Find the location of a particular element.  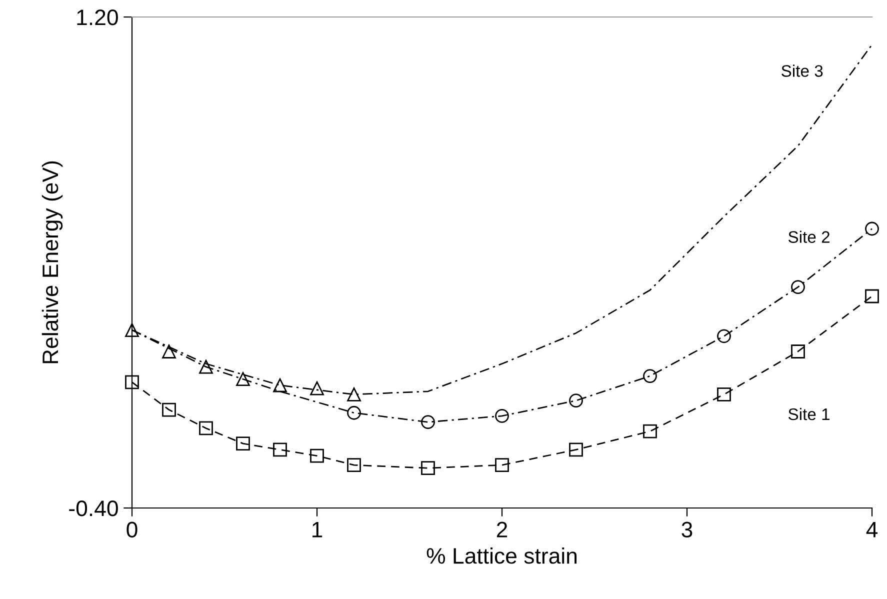

x-tick-label: 2 is located at coordinates (502, 530).